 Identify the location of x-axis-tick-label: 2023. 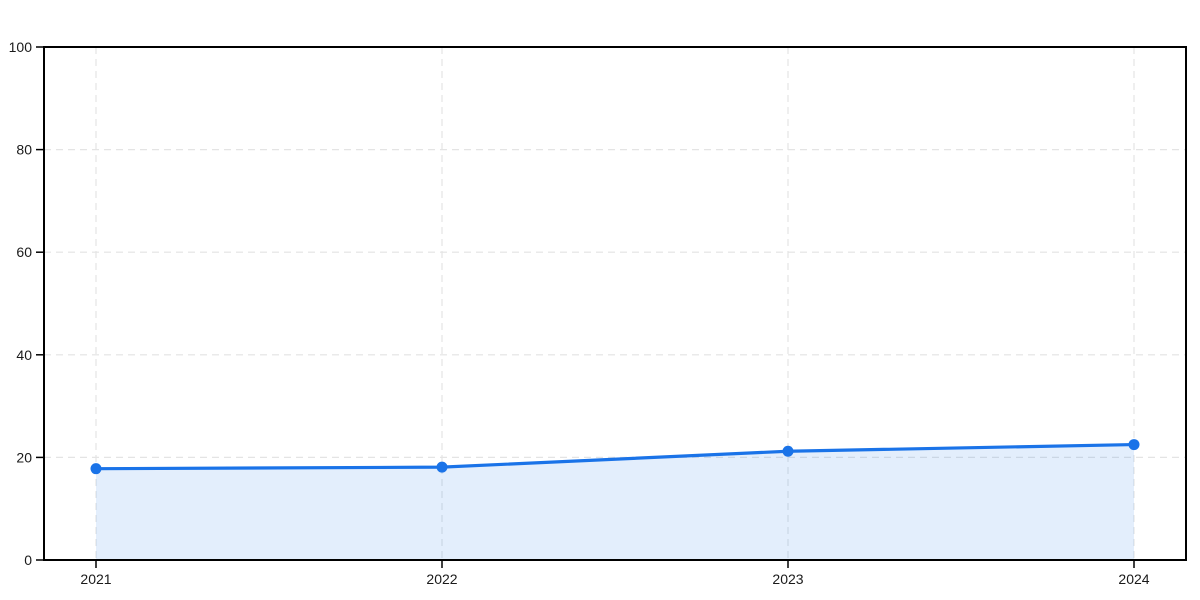
(787, 579).